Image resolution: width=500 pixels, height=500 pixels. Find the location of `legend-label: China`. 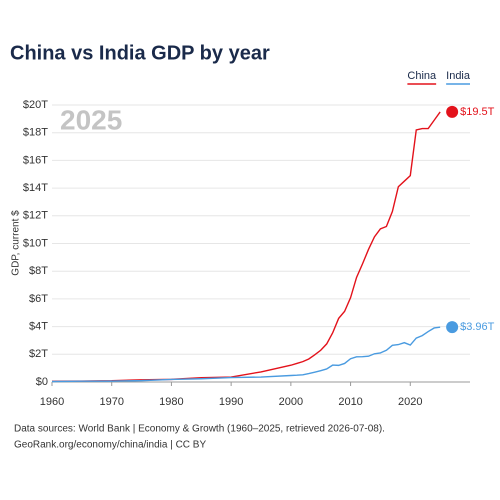

legend-label: China is located at coordinates (422, 76).